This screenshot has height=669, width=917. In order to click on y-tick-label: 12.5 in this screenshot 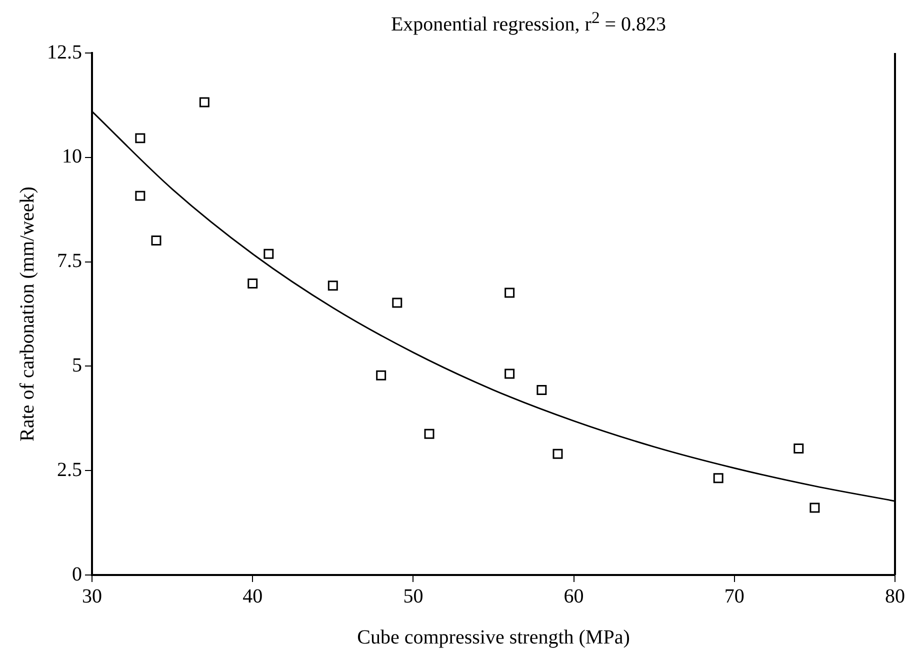, I will do `click(64, 52)`.